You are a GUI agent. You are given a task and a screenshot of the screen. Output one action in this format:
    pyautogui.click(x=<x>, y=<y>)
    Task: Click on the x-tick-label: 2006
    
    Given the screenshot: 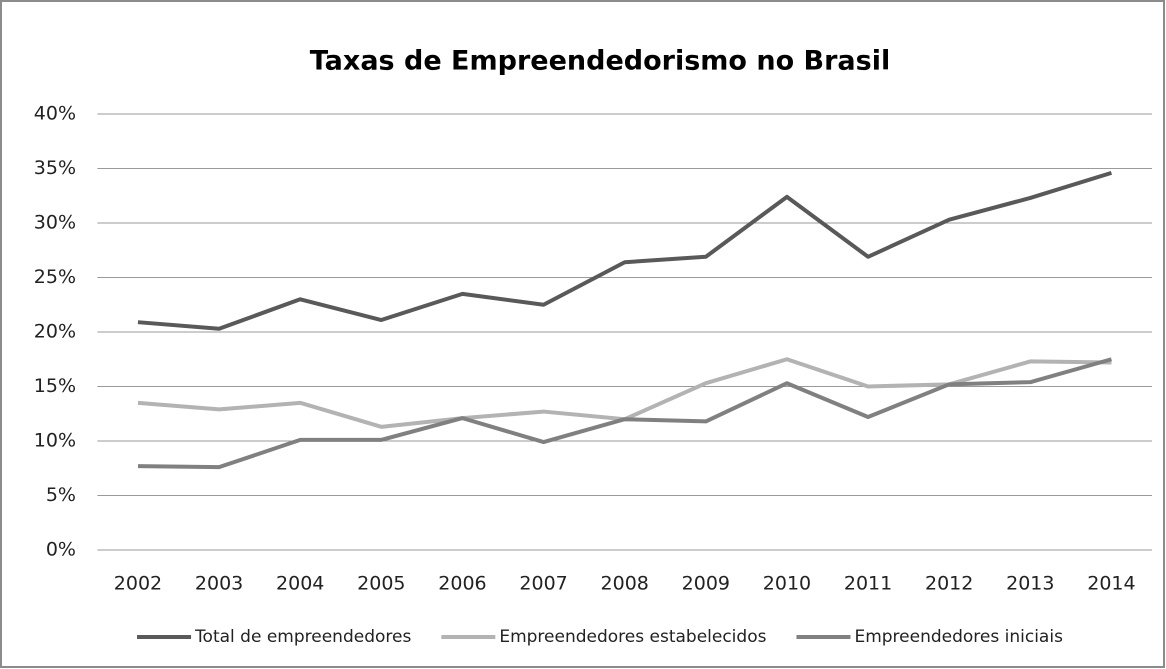 What is the action you would take?
    pyautogui.click(x=462, y=584)
    